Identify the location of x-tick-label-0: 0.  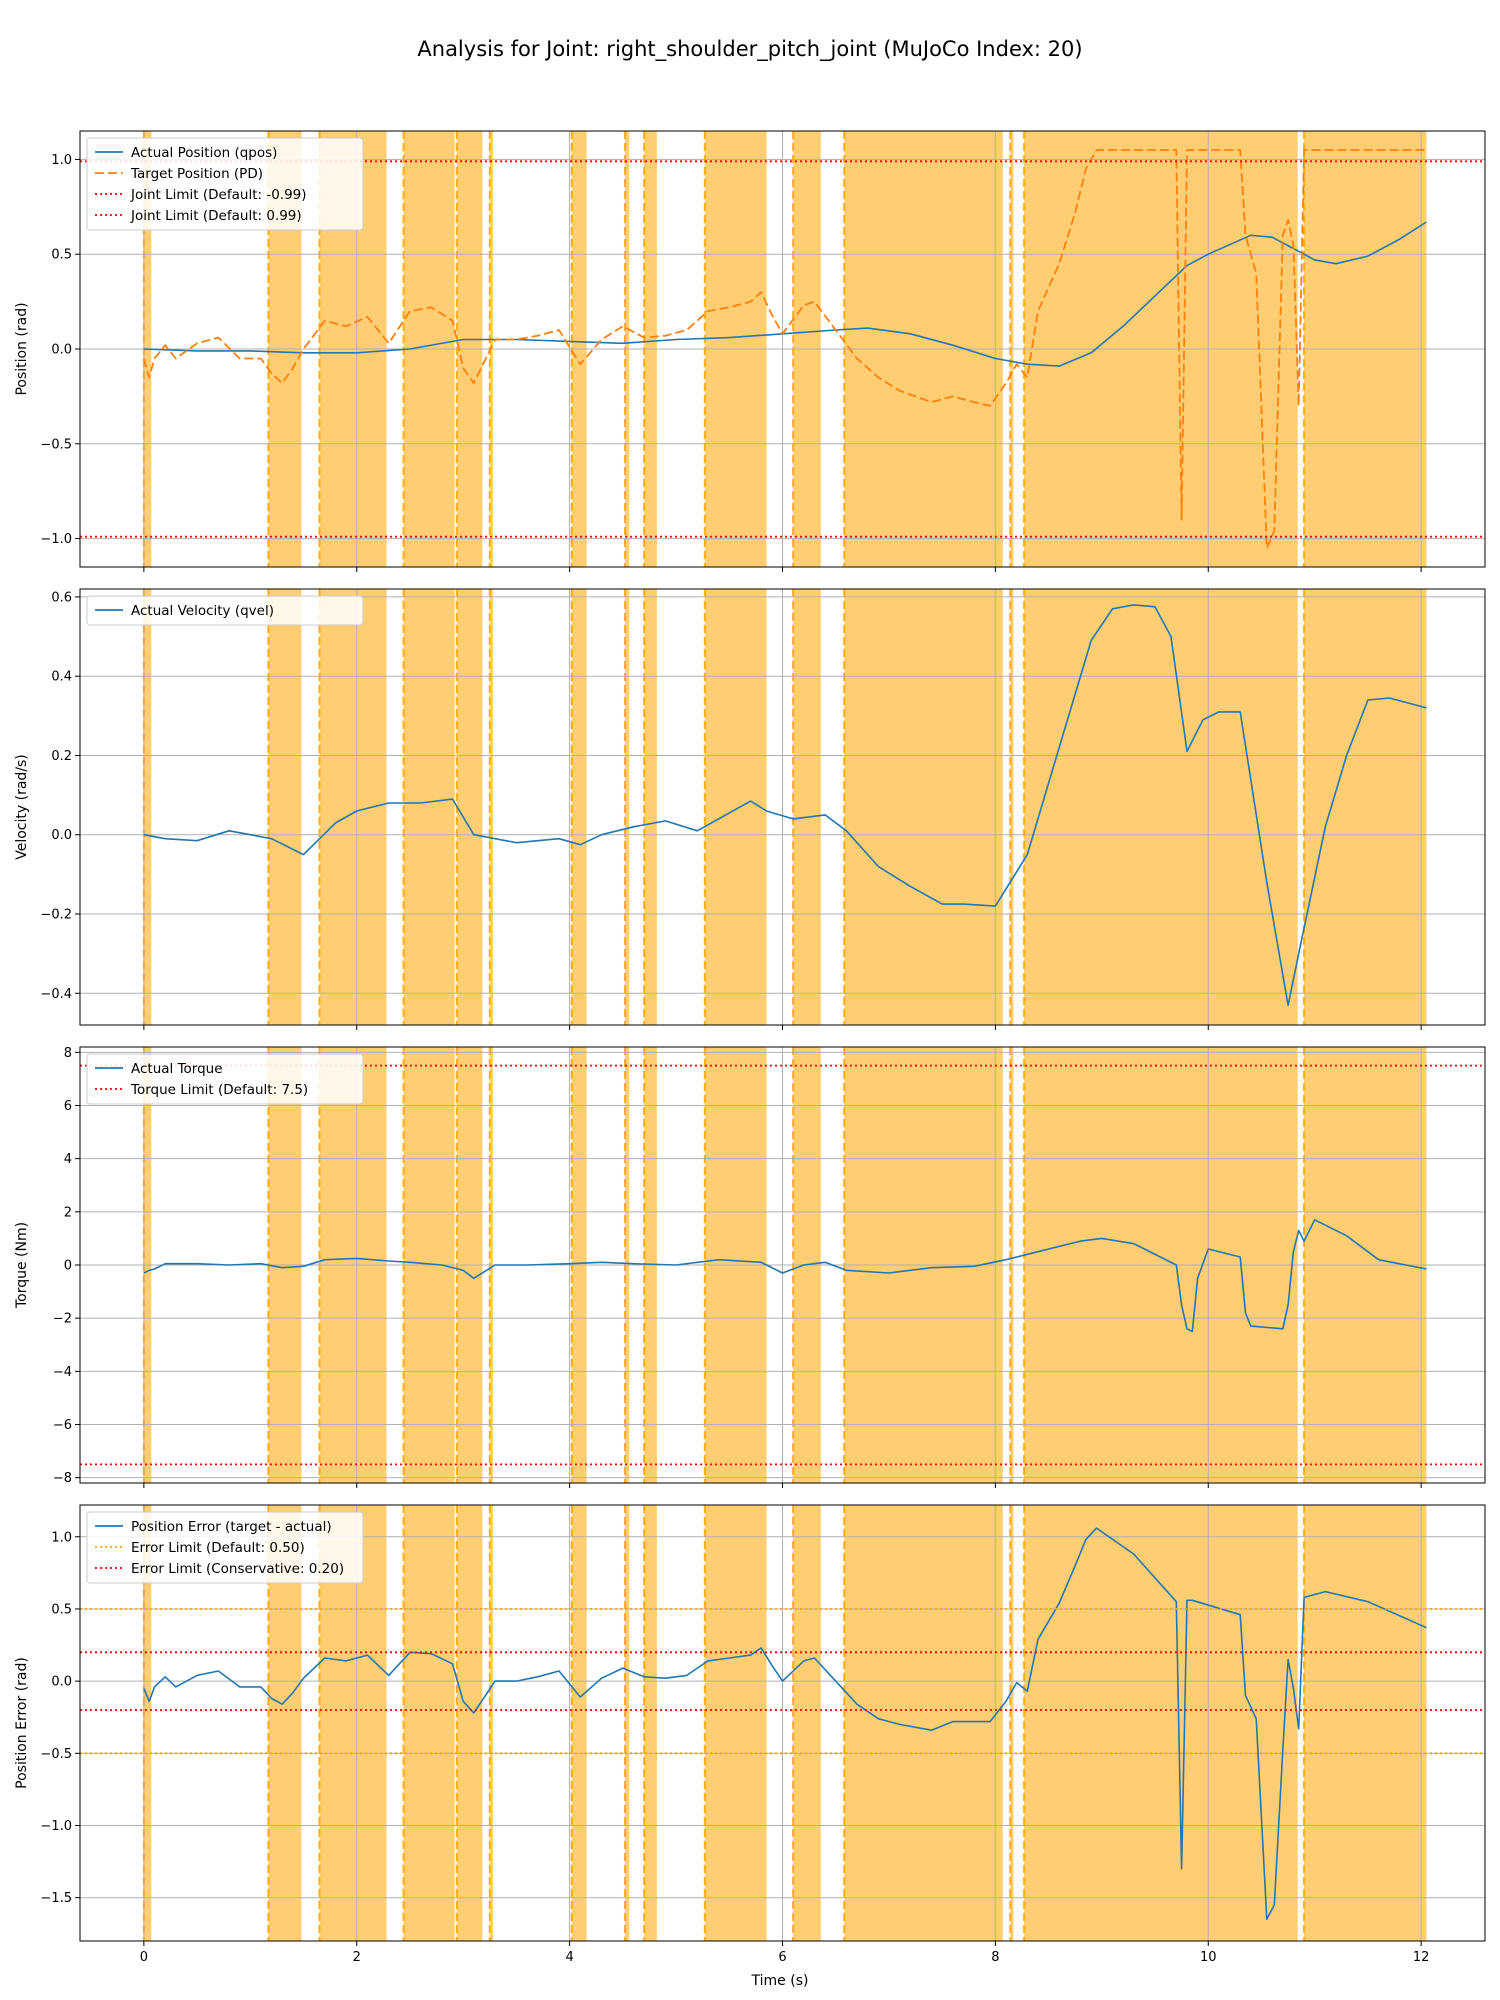
(144, 1957).